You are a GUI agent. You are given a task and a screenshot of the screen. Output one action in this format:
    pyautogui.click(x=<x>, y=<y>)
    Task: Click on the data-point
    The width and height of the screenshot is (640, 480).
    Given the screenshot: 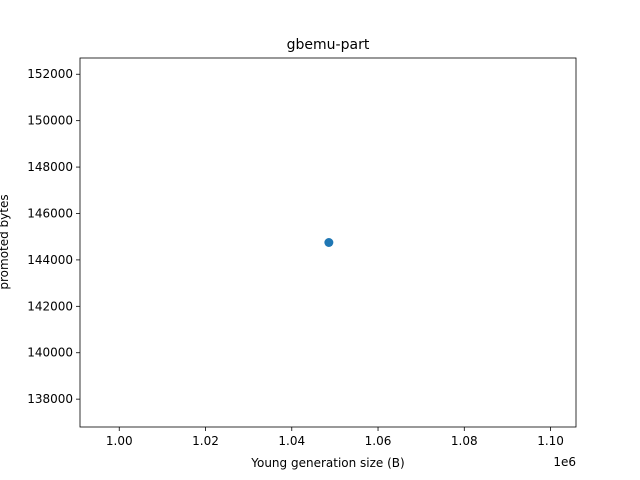 What is the action you would take?
    pyautogui.click(x=329, y=242)
    